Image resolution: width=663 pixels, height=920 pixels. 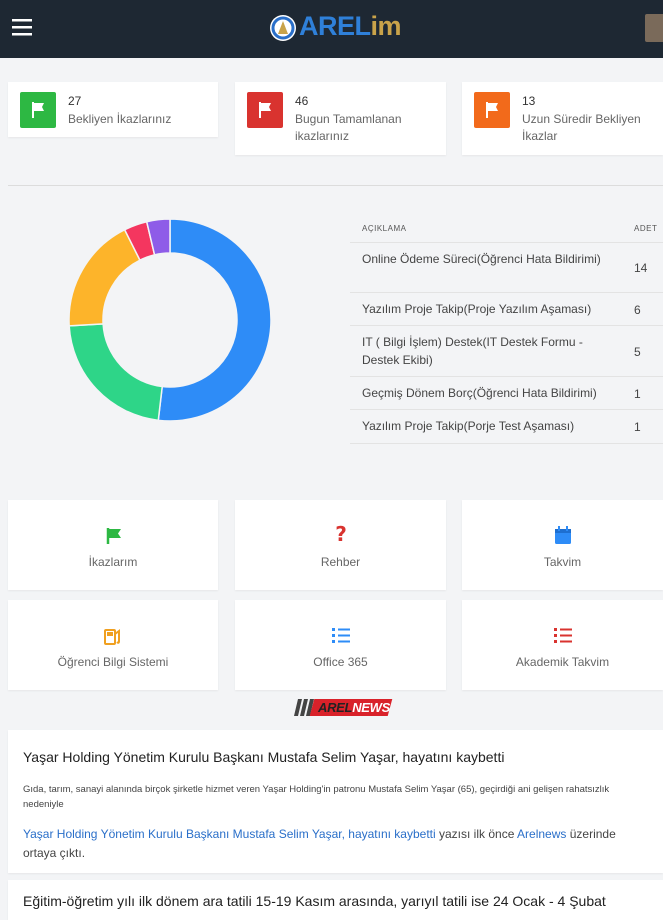 What do you see at coordinates (637, 309) in the screenshot?
I see `row-count: 6` at bounding box center [637, 309].